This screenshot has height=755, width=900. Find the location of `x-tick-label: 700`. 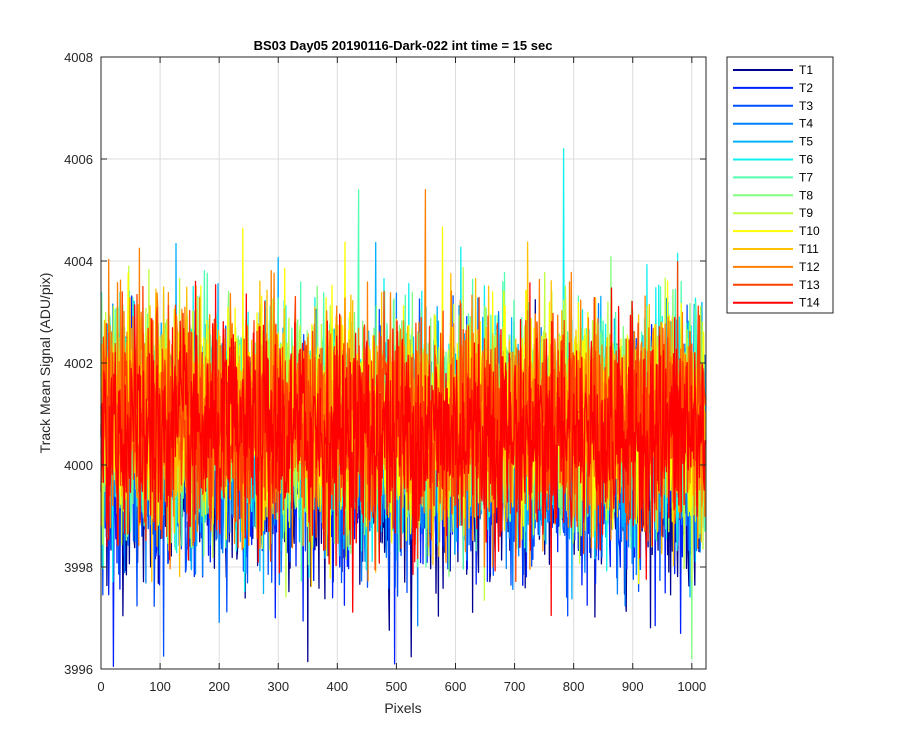

x-tick-label: 700 is located at coordinates (515, 686).